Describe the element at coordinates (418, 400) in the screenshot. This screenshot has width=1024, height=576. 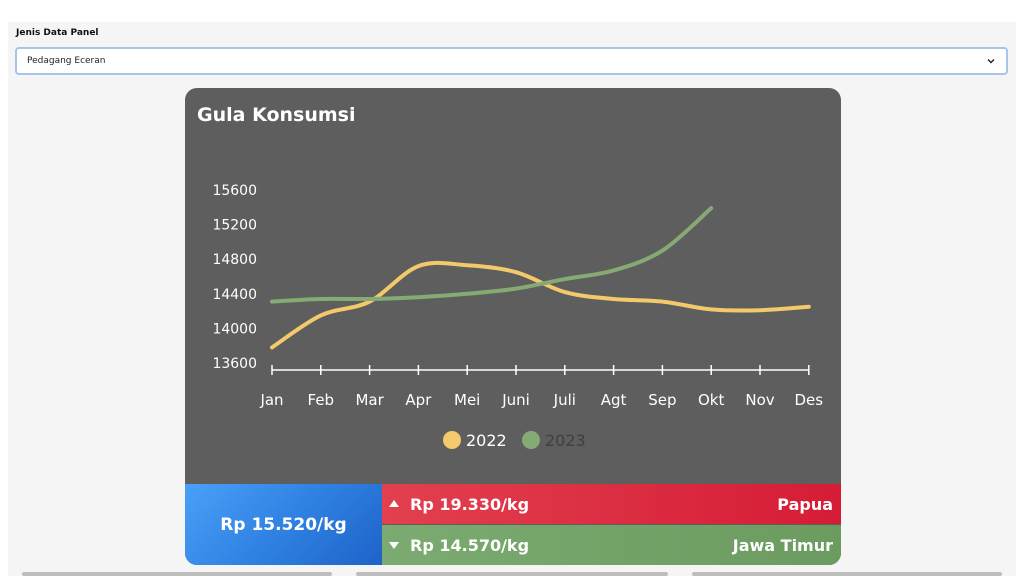
I see `x-tick-label: Apr` at that location.